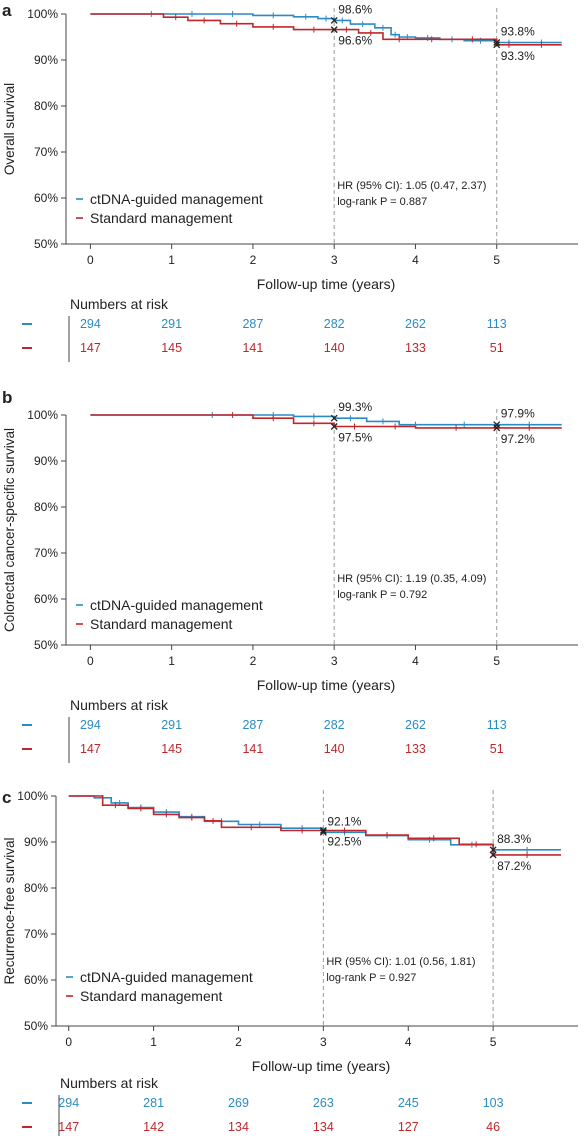 Image resolution: width=584 pixels, height=1136 pixels. What do you see at coordinates (6, 797) in the screenshot?
I see `panel-label: c` at bounding box center [6, 797].